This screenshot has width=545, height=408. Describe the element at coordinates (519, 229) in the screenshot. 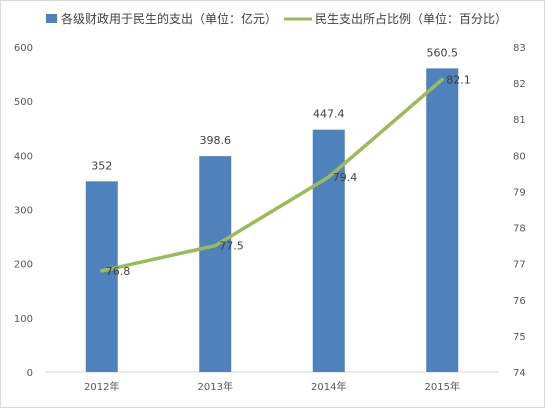

I see `y-right-tick-label: 78` at that location.